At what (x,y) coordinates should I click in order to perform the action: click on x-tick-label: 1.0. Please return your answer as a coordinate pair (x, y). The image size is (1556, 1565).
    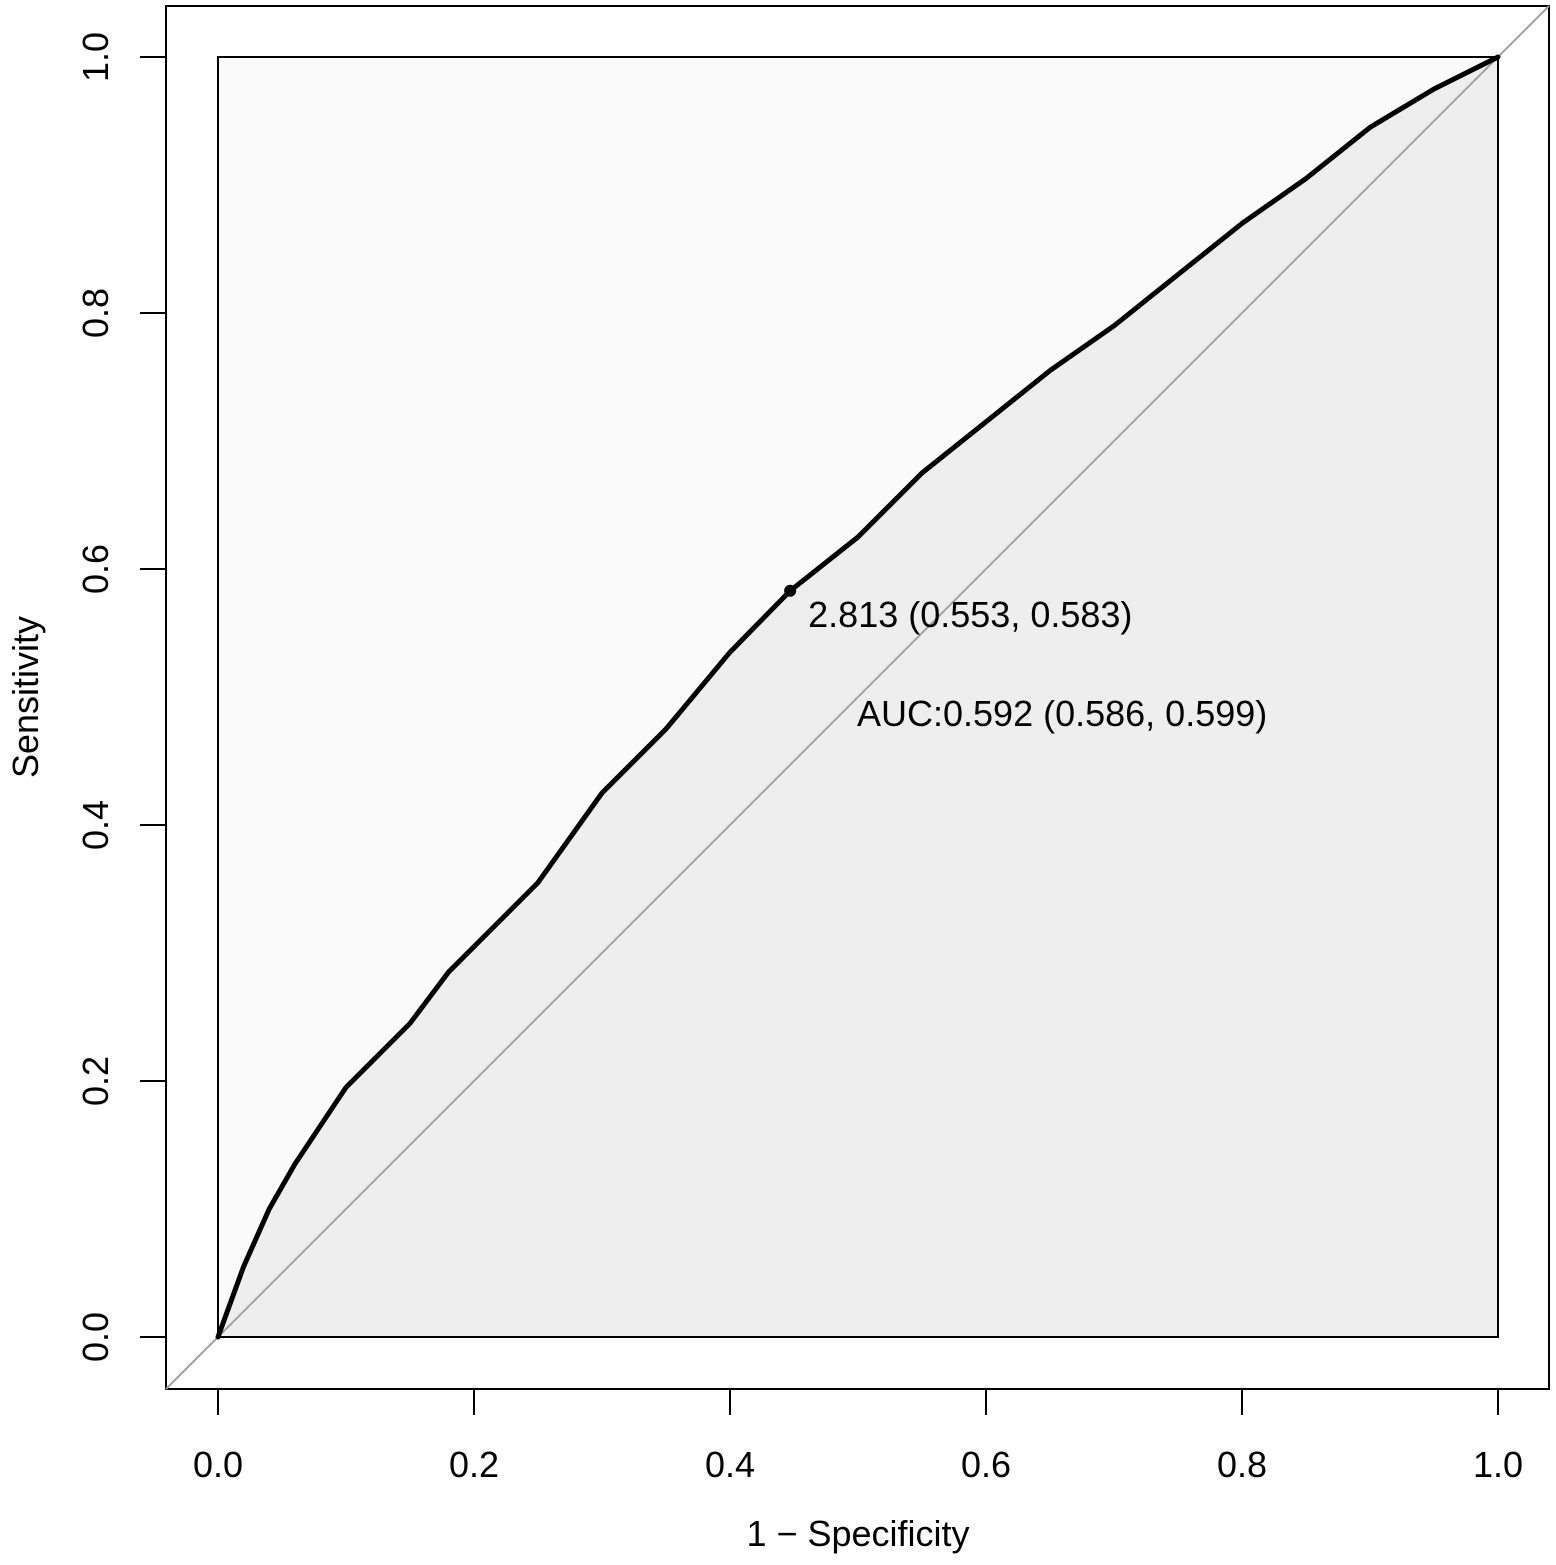
    Looking at the image, I should click on (1498, 1464).